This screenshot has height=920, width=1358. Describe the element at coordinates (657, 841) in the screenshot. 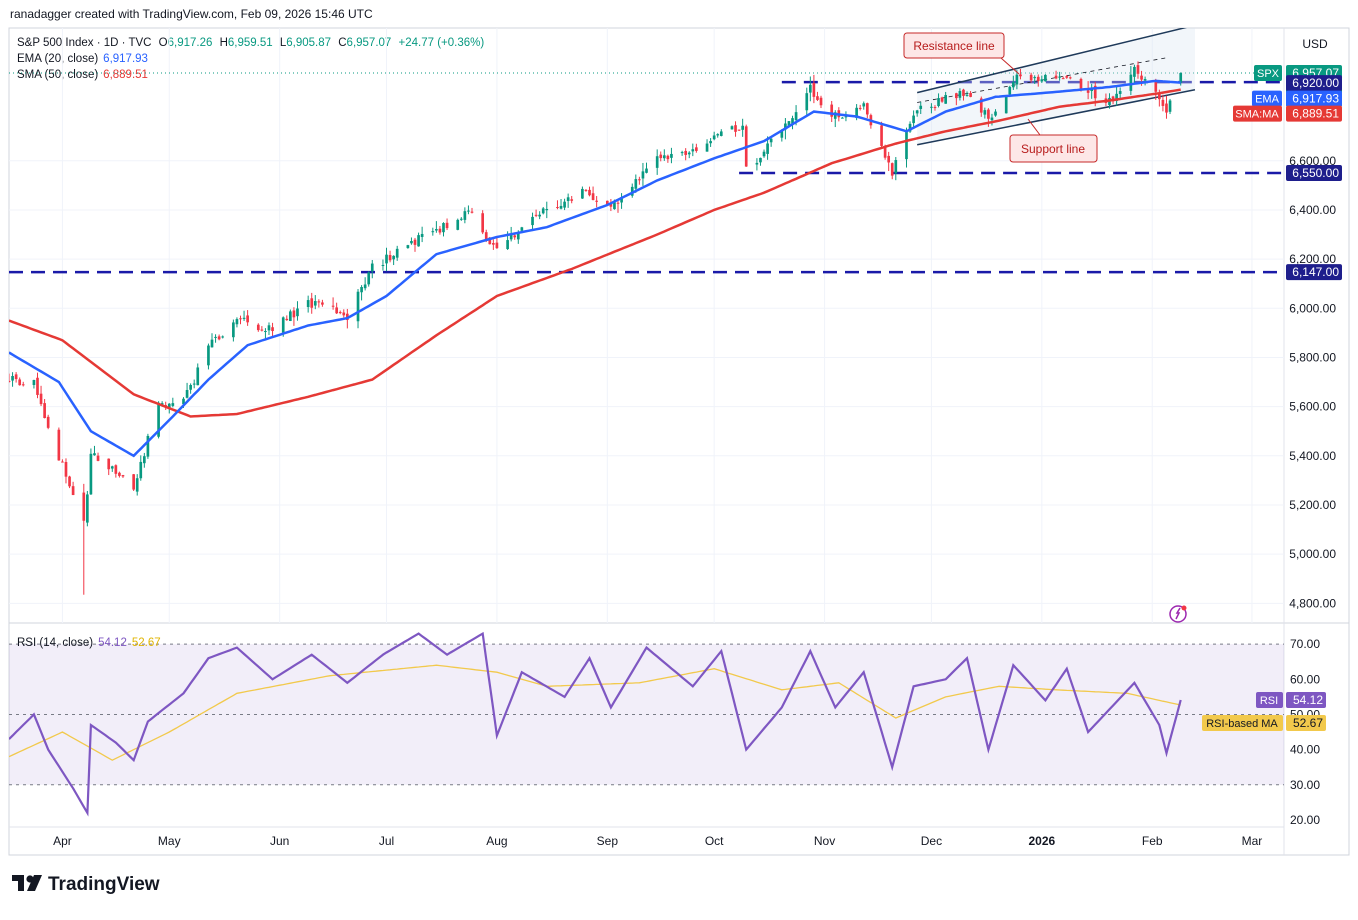

I see `time-axis: Apr May Jun Jul Aug Sep Oct Nov Dec 2026 Feb Mar` at that location.